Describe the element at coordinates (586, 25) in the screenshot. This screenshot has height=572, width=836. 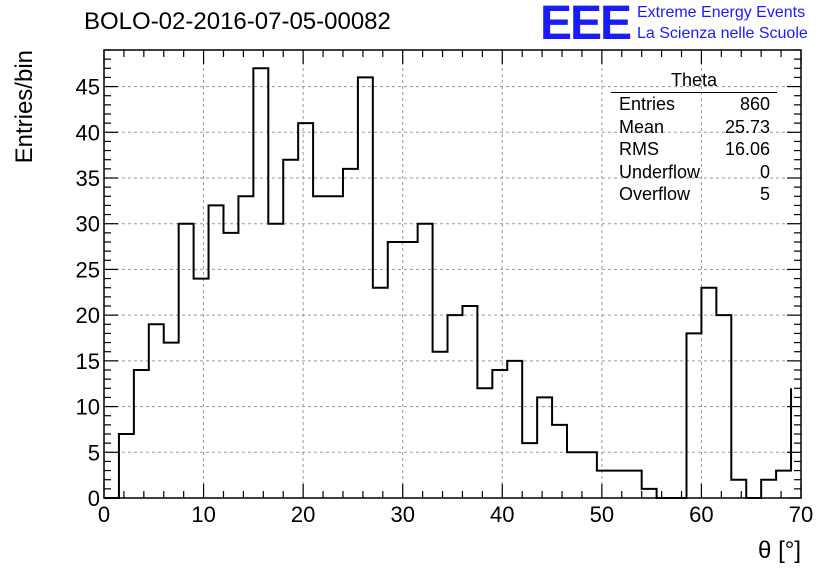
I see `logo-mark: EEE` at that location.